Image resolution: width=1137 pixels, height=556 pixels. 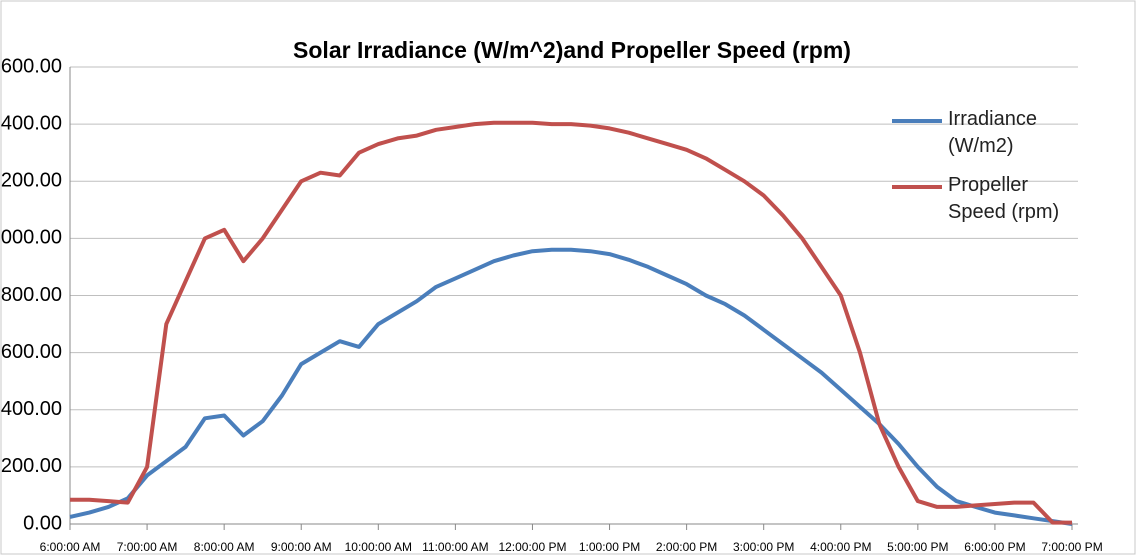 I want to click on x-tick-label: 7:00:00 AM, so click(x=147, y=547).